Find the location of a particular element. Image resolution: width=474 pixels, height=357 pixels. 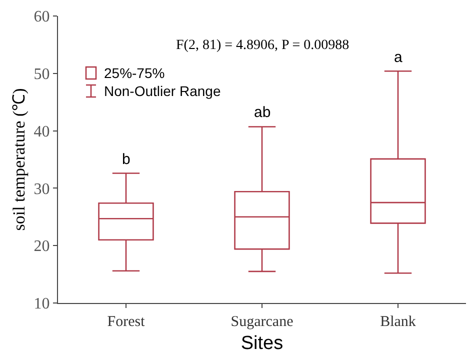

x-tick-label: Sugarcane is located at coordinates (262, 322).